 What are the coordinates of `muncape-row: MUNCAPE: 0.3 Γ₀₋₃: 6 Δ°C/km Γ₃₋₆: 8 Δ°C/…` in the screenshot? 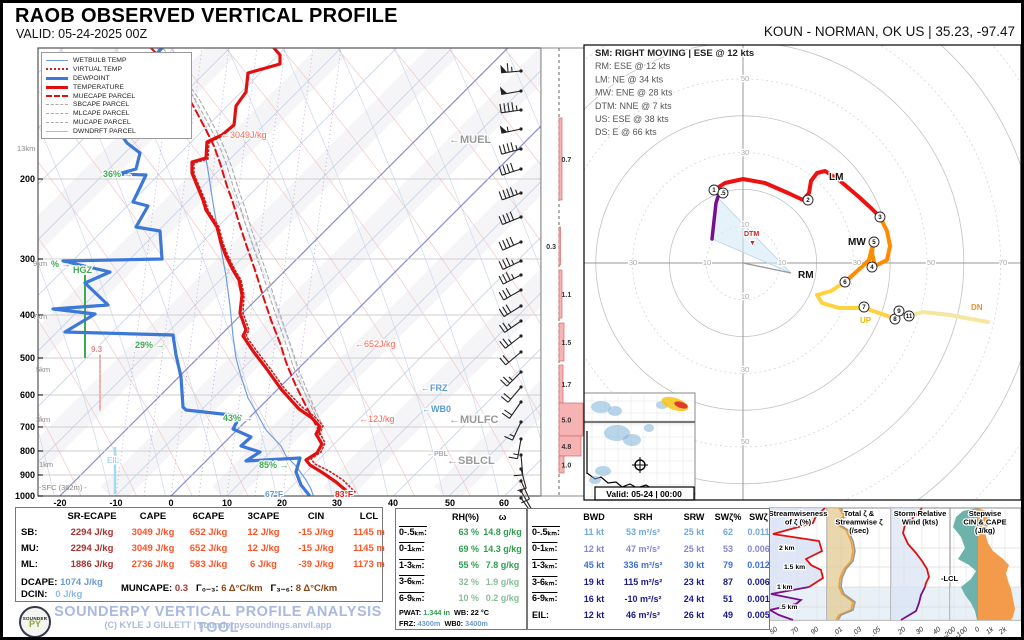 It's located at (229, 588).